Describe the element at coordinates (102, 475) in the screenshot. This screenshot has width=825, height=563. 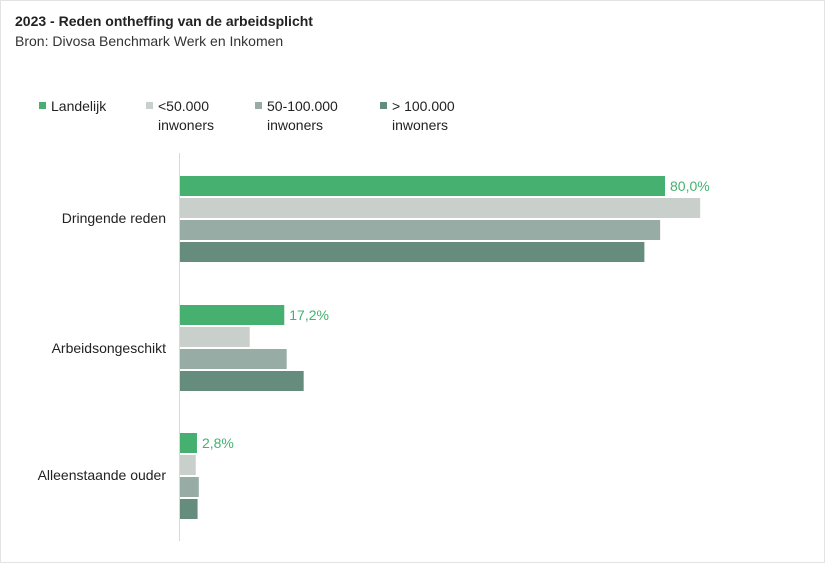
I see `category-label: Alleenstaande ouder` at that location.